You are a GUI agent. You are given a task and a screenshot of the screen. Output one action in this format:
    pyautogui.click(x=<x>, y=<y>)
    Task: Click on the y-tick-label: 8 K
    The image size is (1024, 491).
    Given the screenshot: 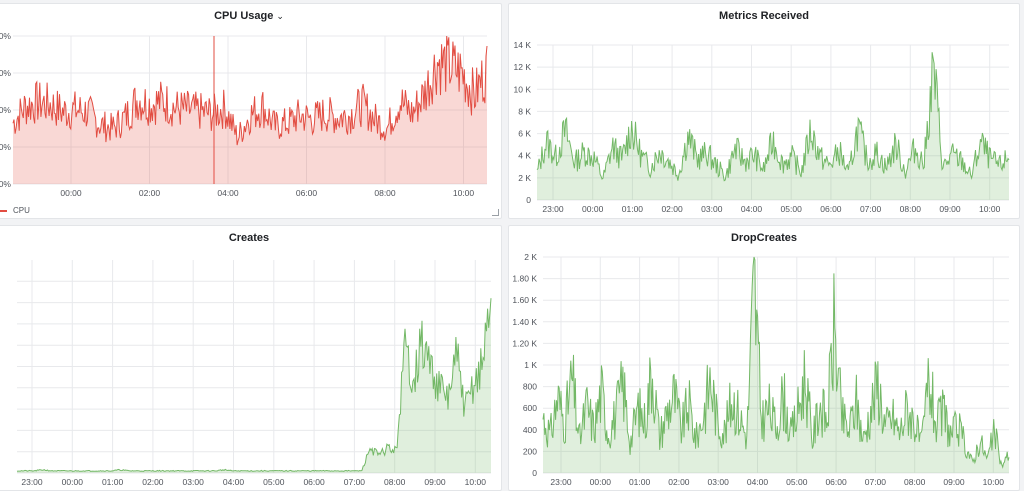 What is the action you would take?
    pyautogui.click(x=524, y=111)
    